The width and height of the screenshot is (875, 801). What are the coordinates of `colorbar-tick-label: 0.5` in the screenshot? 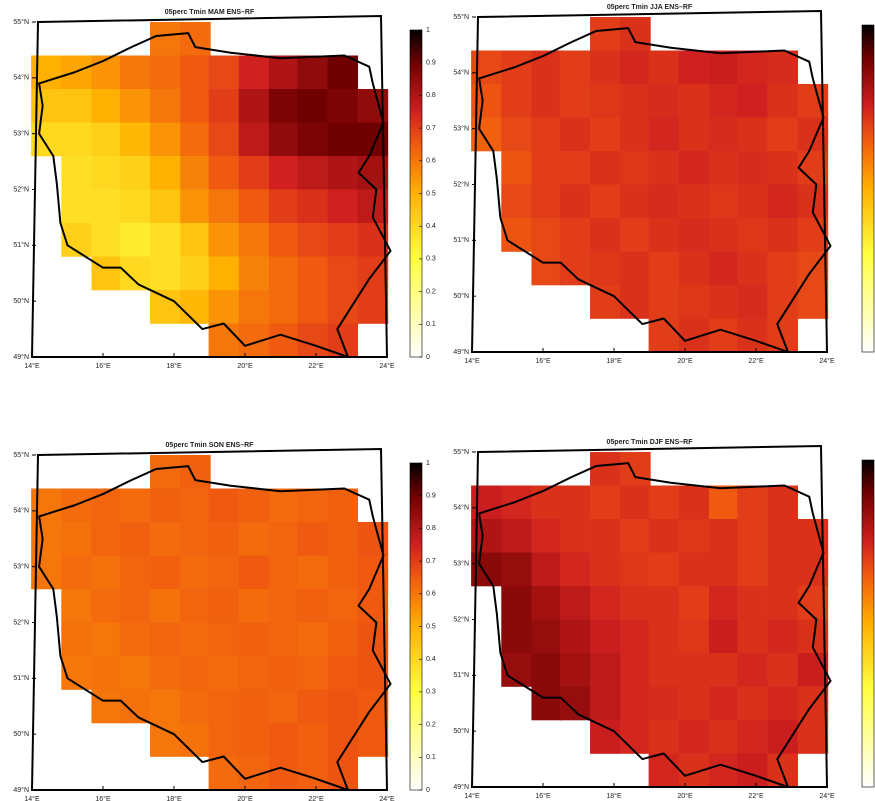 It's located at (431, 626).